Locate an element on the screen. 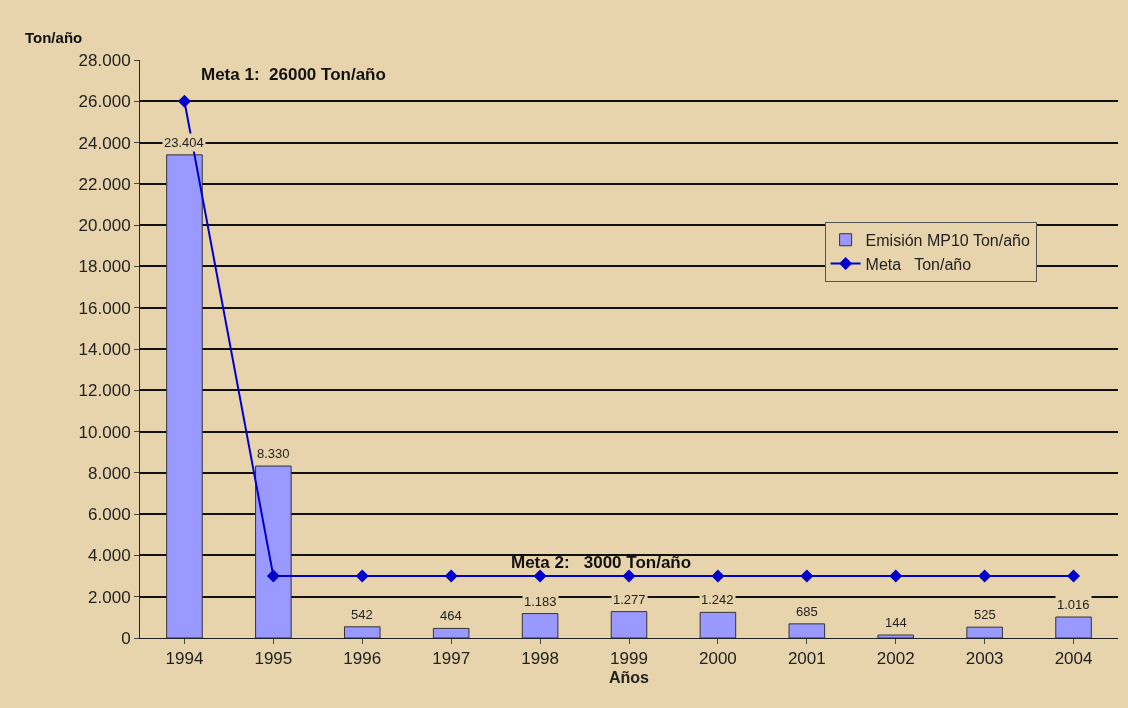  x-tick-label: 1994 is located at coordinates (184, 659).